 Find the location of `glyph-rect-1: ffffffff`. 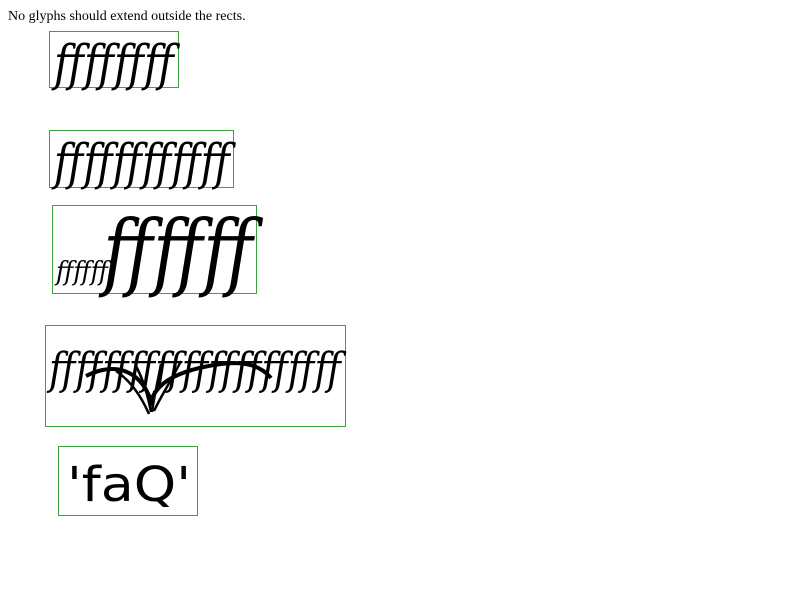

glyph-rect-1: ffffffff is located at coordinates (115, 61).